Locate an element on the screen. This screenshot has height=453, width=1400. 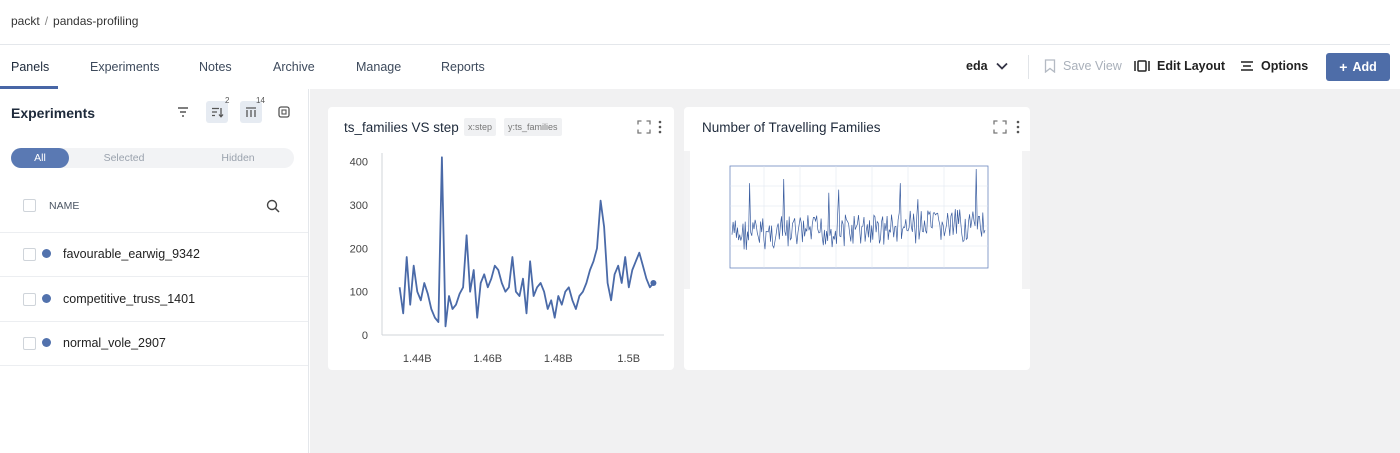
filter-all: All is located at coordinates (40, 158).